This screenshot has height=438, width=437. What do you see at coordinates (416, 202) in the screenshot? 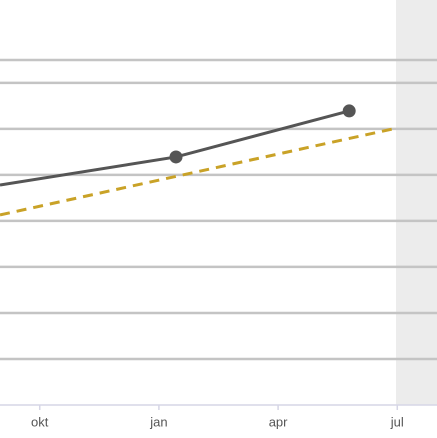
I see `forecast-region` at bounding box center [416, 202].